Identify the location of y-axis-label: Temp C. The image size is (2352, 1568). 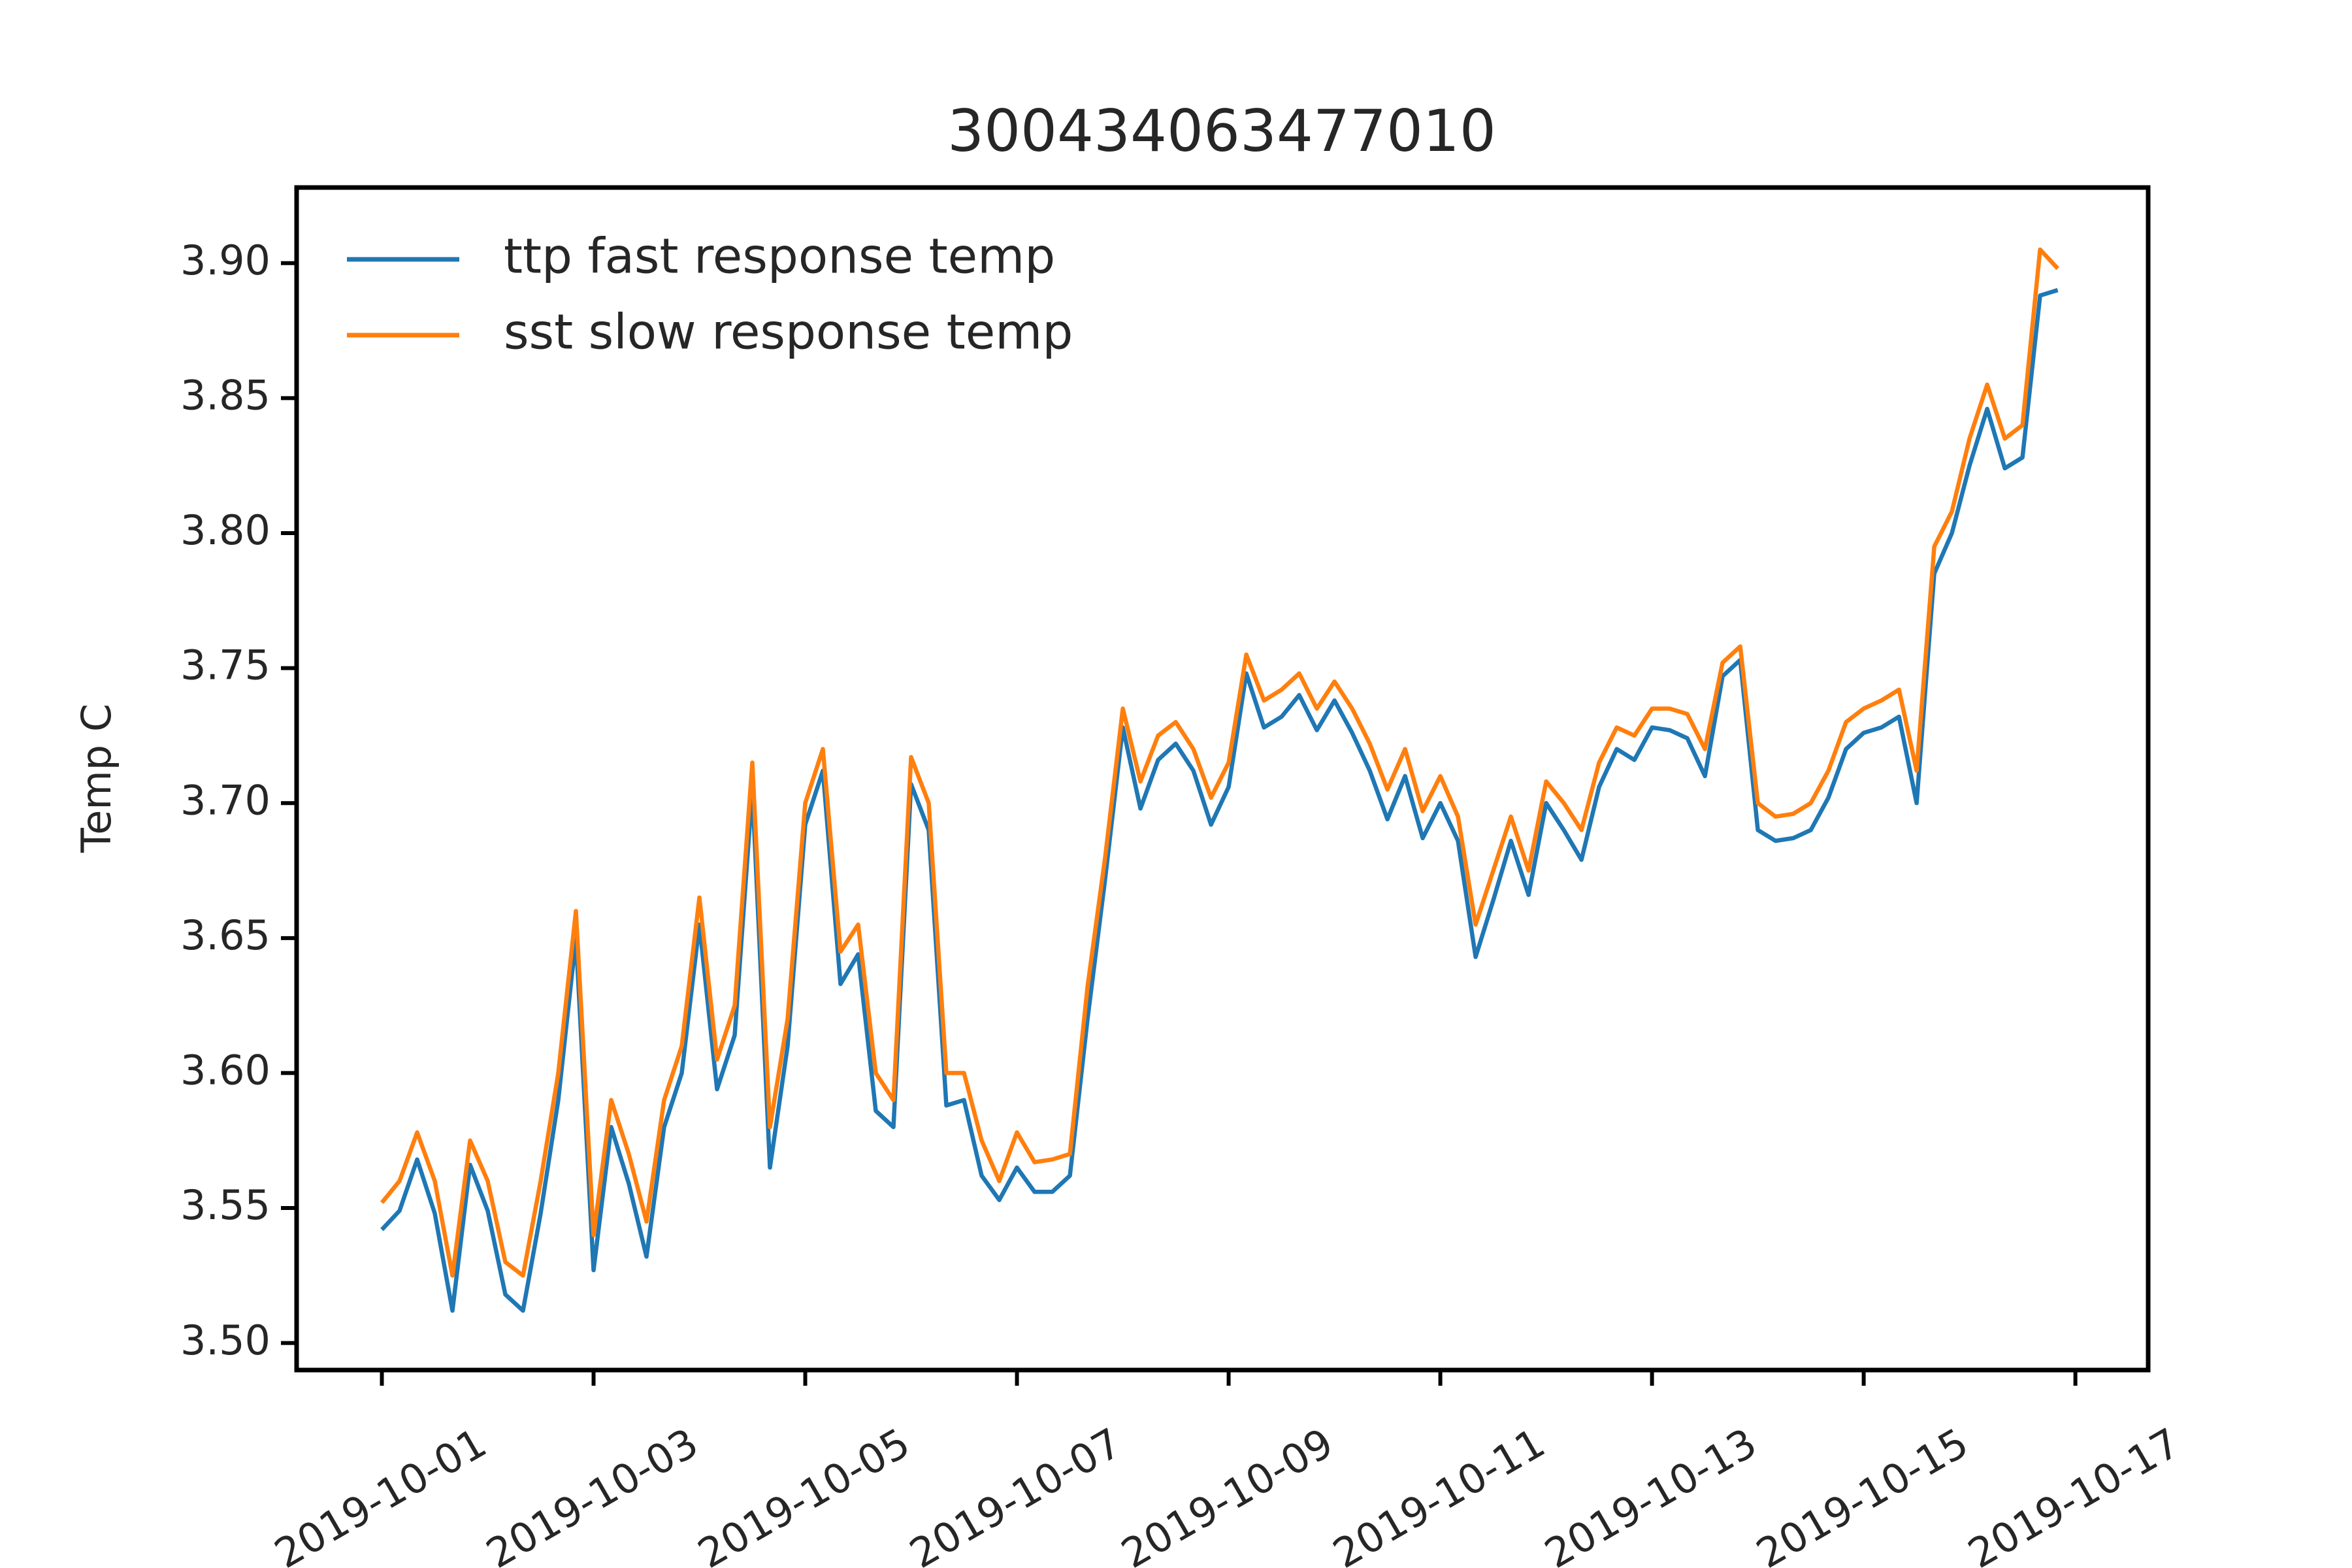
(96, 778).